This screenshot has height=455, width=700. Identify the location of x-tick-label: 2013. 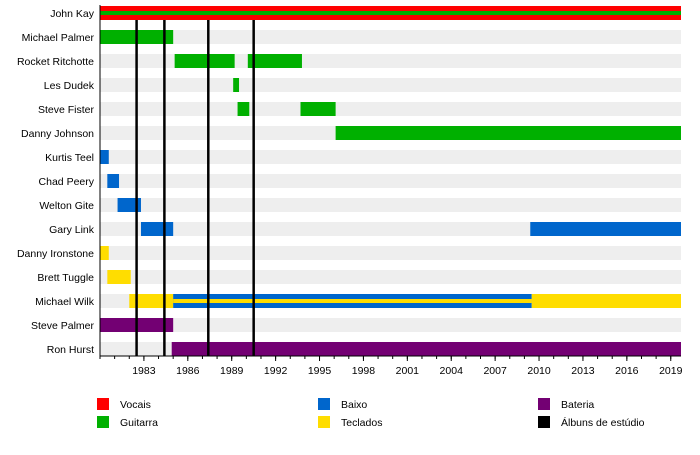
(583, 371).